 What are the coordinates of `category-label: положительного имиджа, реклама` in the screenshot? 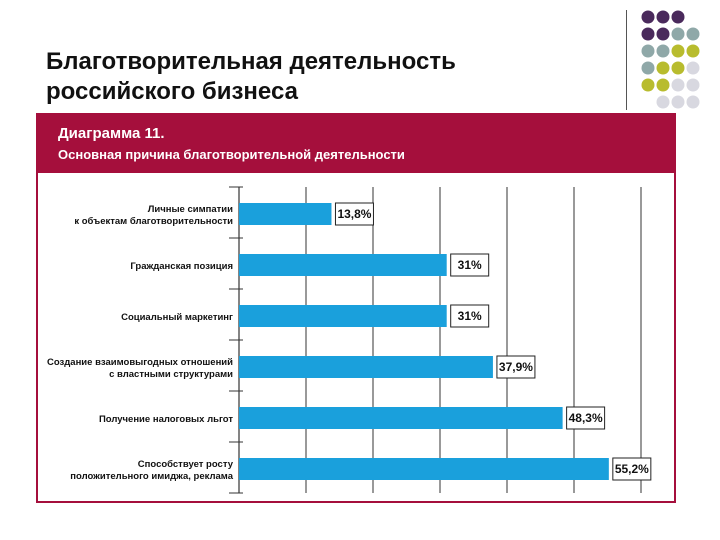 It's located at (151, 476).